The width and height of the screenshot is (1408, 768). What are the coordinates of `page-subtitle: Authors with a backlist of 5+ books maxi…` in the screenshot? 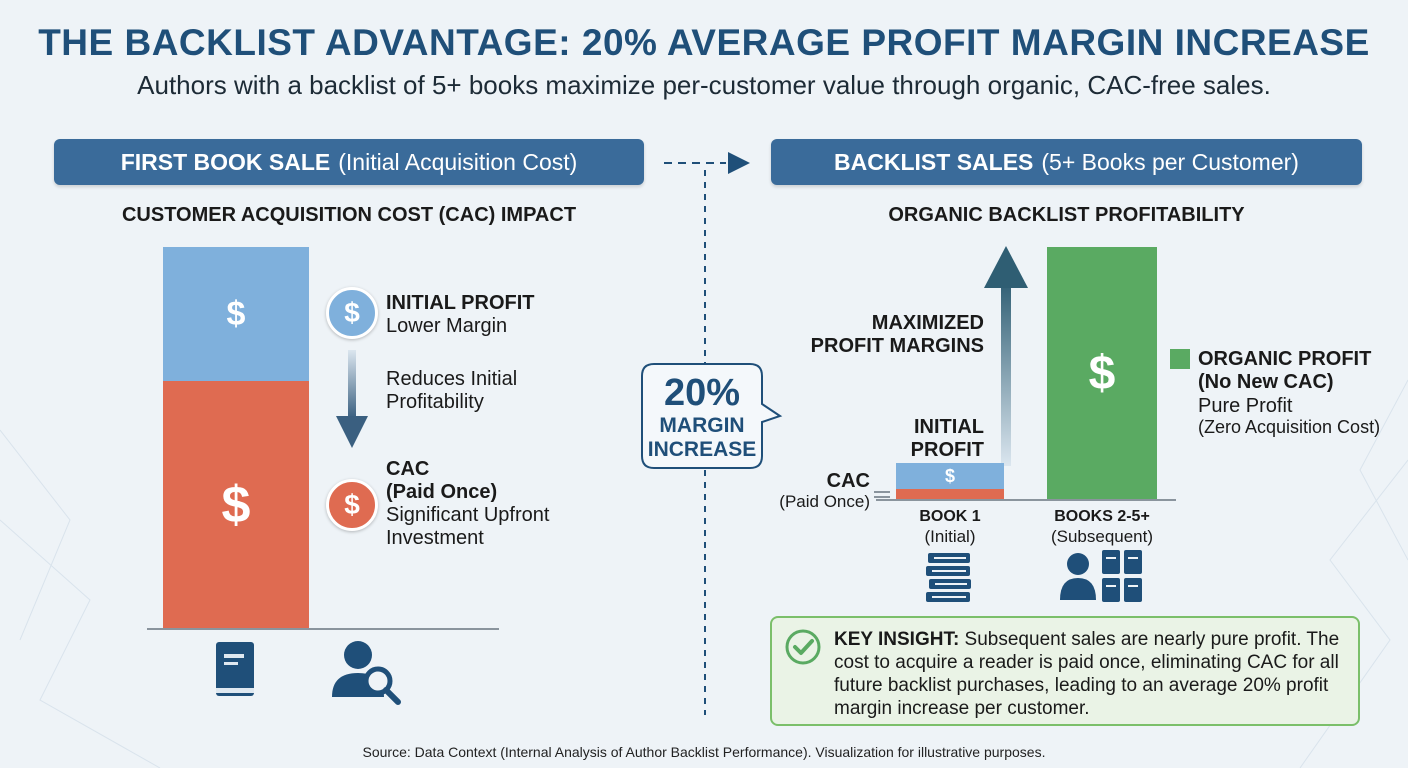 It's located at (704, 85).